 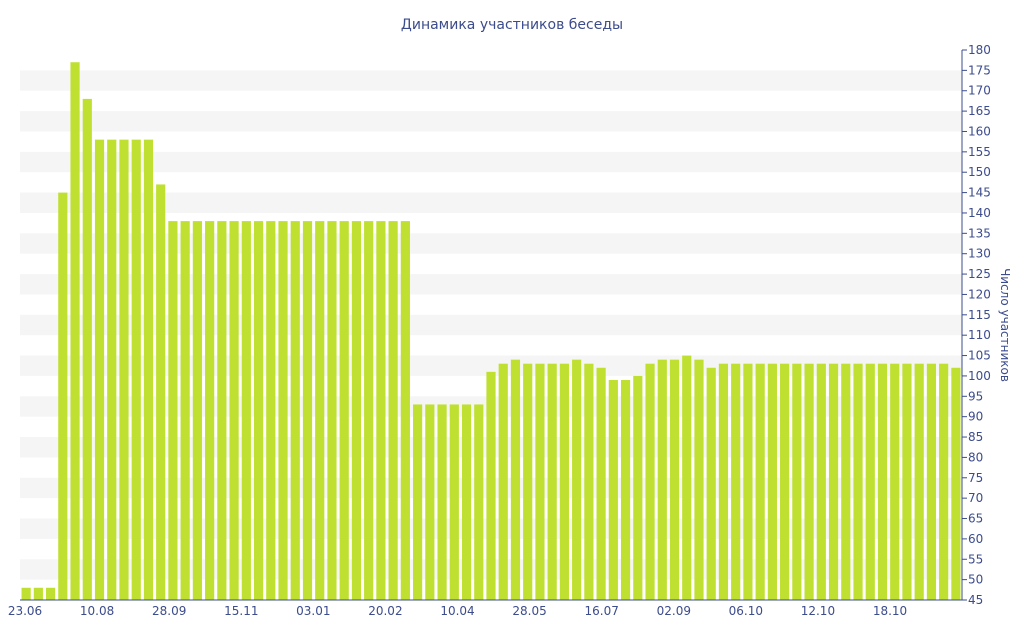 I want to click on y-tick-label: 110, so click(x=979, y=335).